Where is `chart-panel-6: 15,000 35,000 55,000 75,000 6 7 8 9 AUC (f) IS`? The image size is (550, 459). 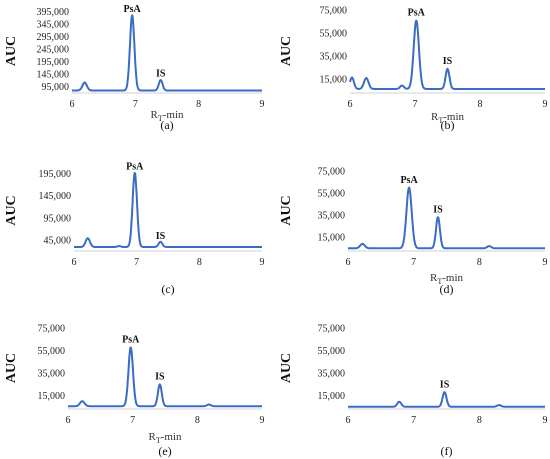 chart-panel-6: 15,000 35,000 55,000 75,000 6 7 8 9 AUC (f) IS is located at coordinates (413, 391).